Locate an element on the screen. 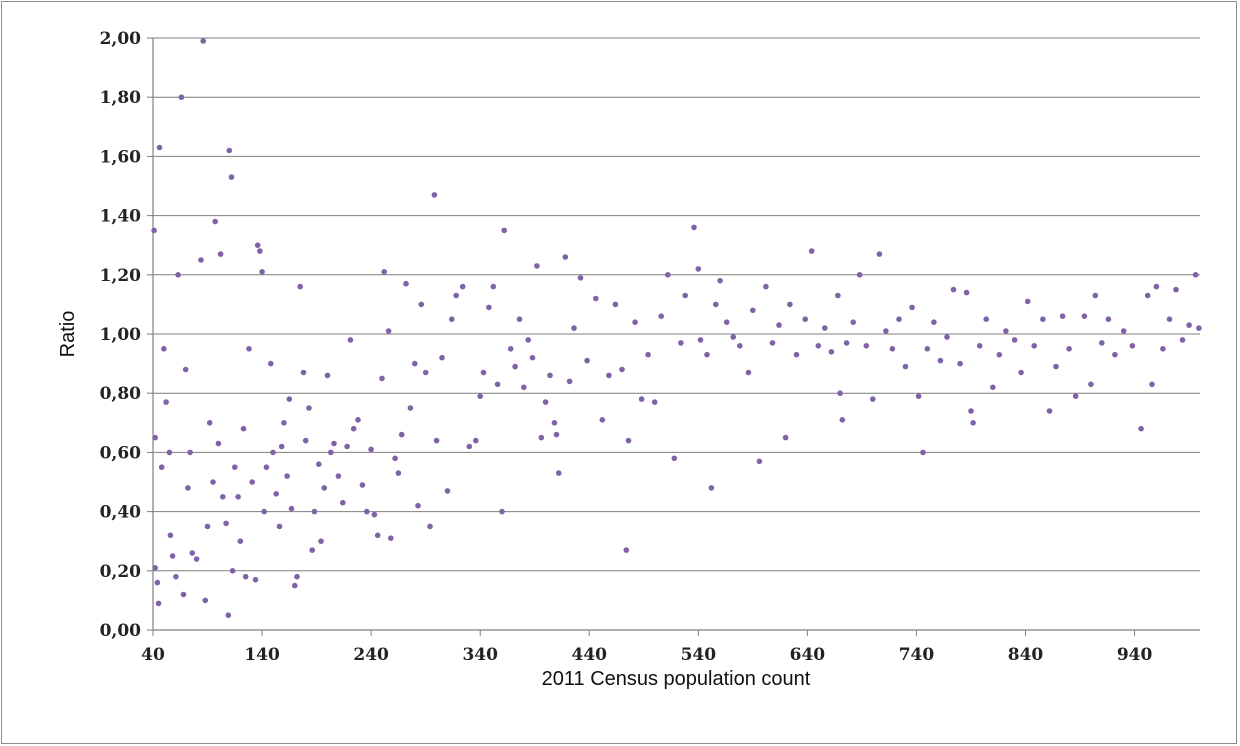 This screenshot has height=746, width=1240. y-tick-label: 1,80 is located at coordinates (121, 98).